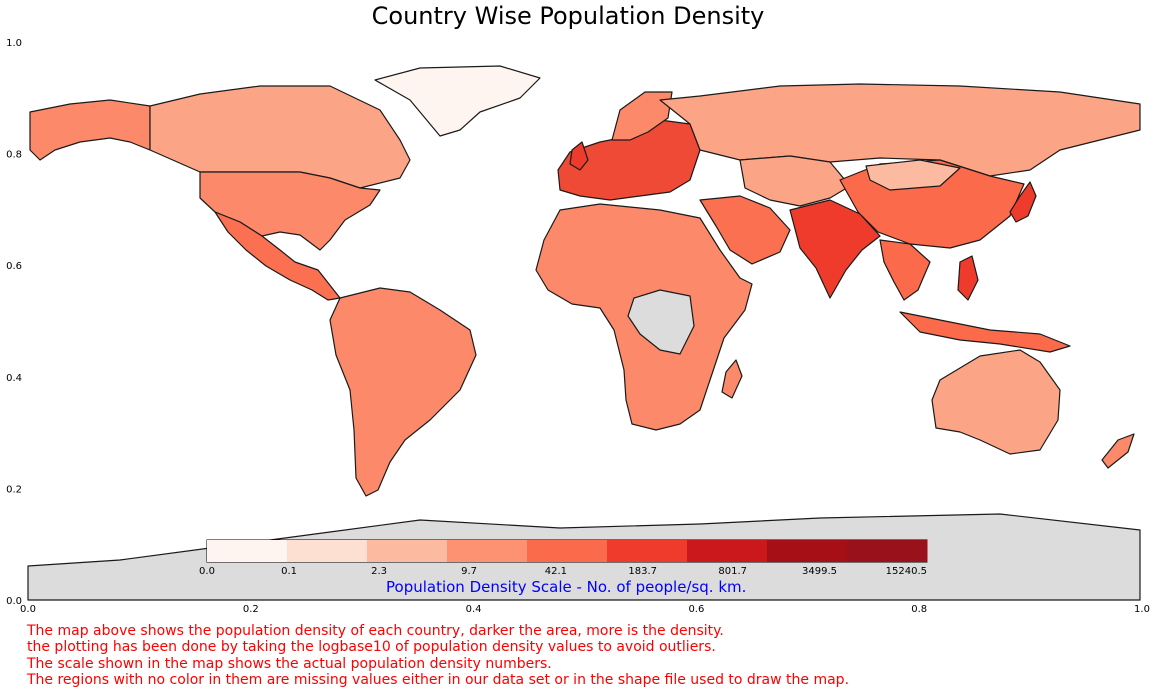 The height and width of the screenshot is (695, 1158). I want to click on y-tick-label: 0.6, so click(14, 266).